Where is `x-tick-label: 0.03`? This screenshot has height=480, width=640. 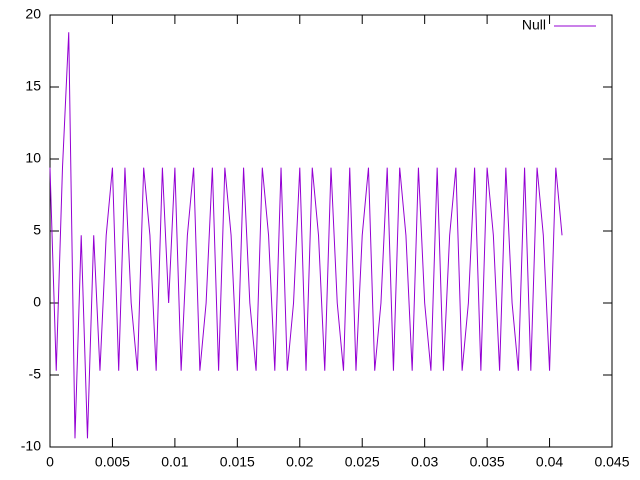 x-tick-label: 0.03 is located at coordinates (424, 462).